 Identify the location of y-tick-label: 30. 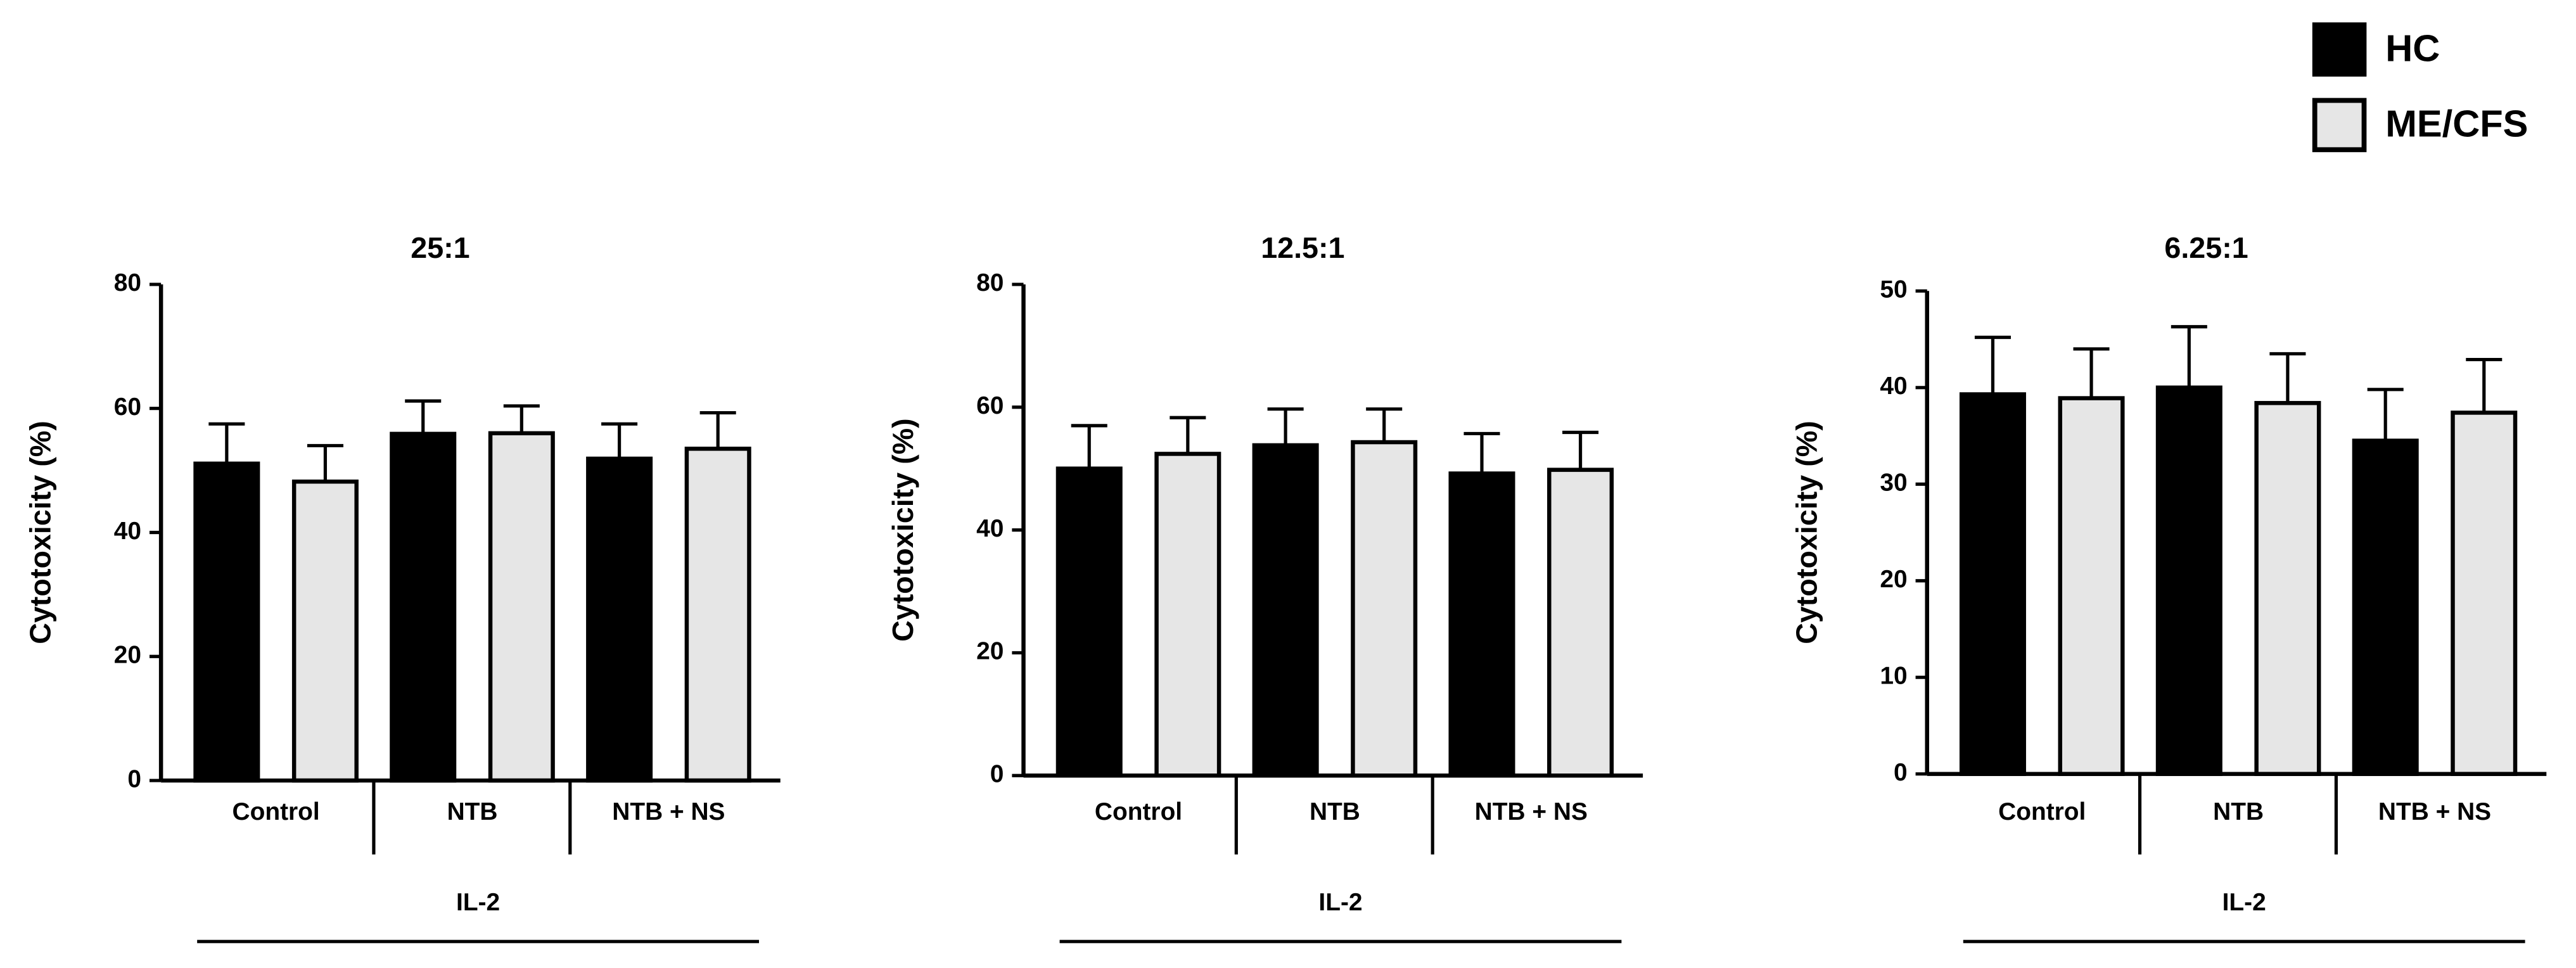
(1893, 483).